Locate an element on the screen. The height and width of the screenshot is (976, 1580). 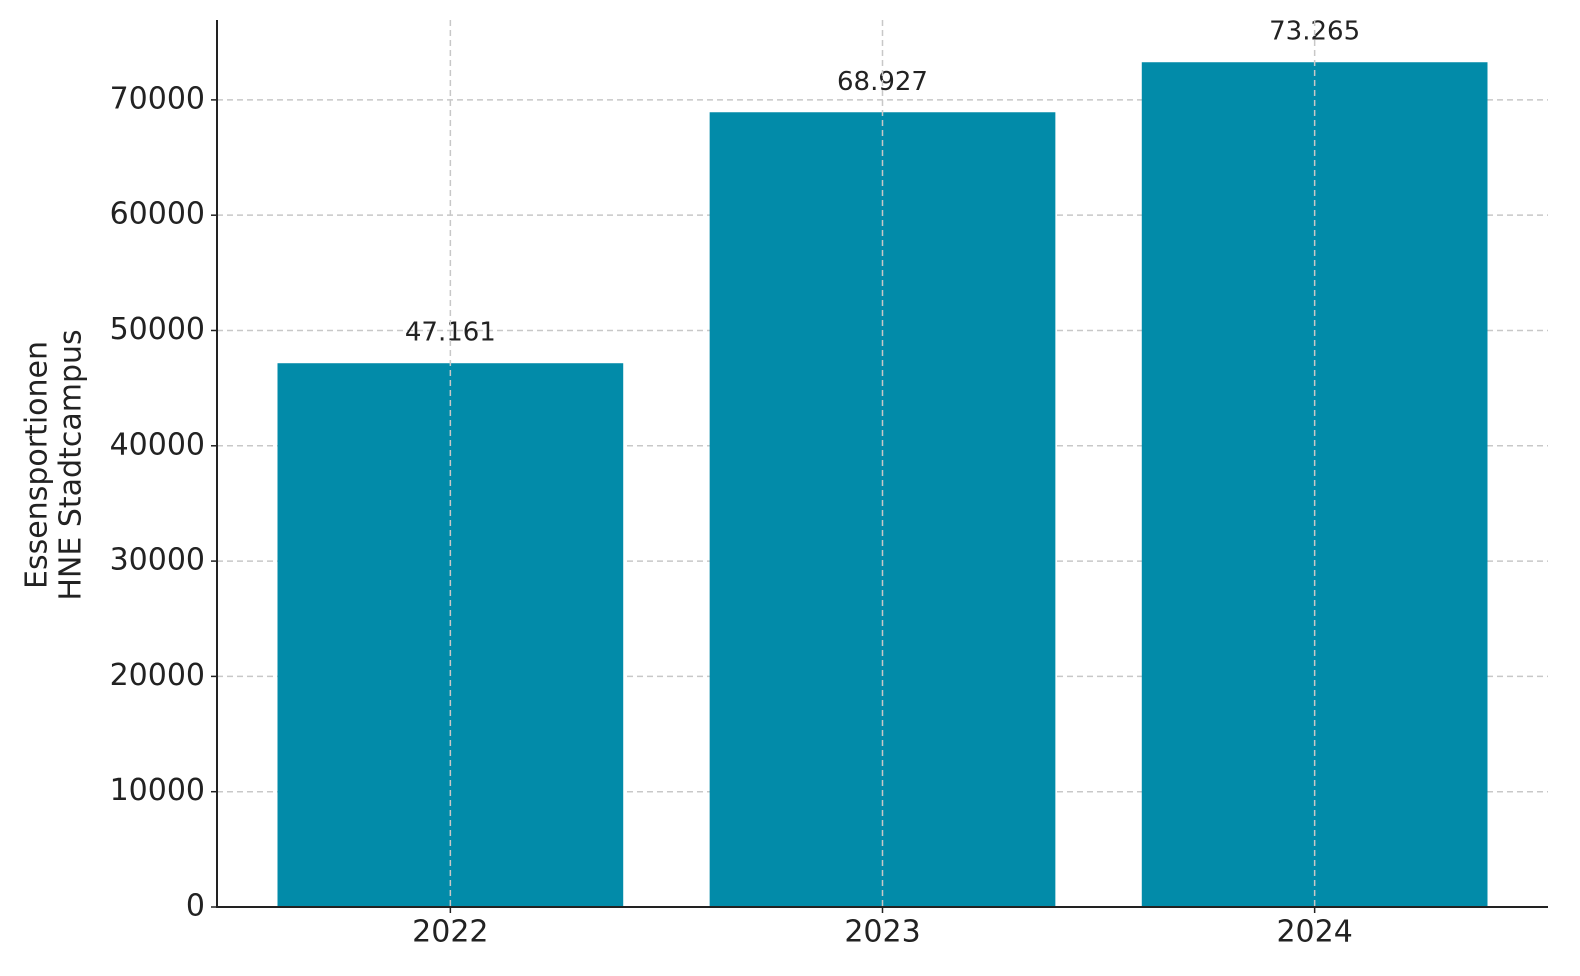
x-tick-label: 2023 is located at coordinates (882, 932).